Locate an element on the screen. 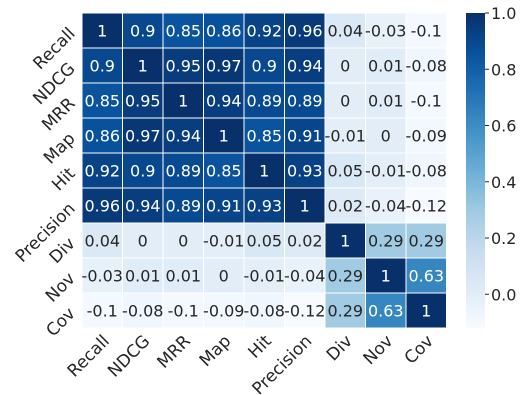 The width and height of the screenshot is (524, 395). colorbar-tick-label: 0.6 is located at coordinates (503, 126).